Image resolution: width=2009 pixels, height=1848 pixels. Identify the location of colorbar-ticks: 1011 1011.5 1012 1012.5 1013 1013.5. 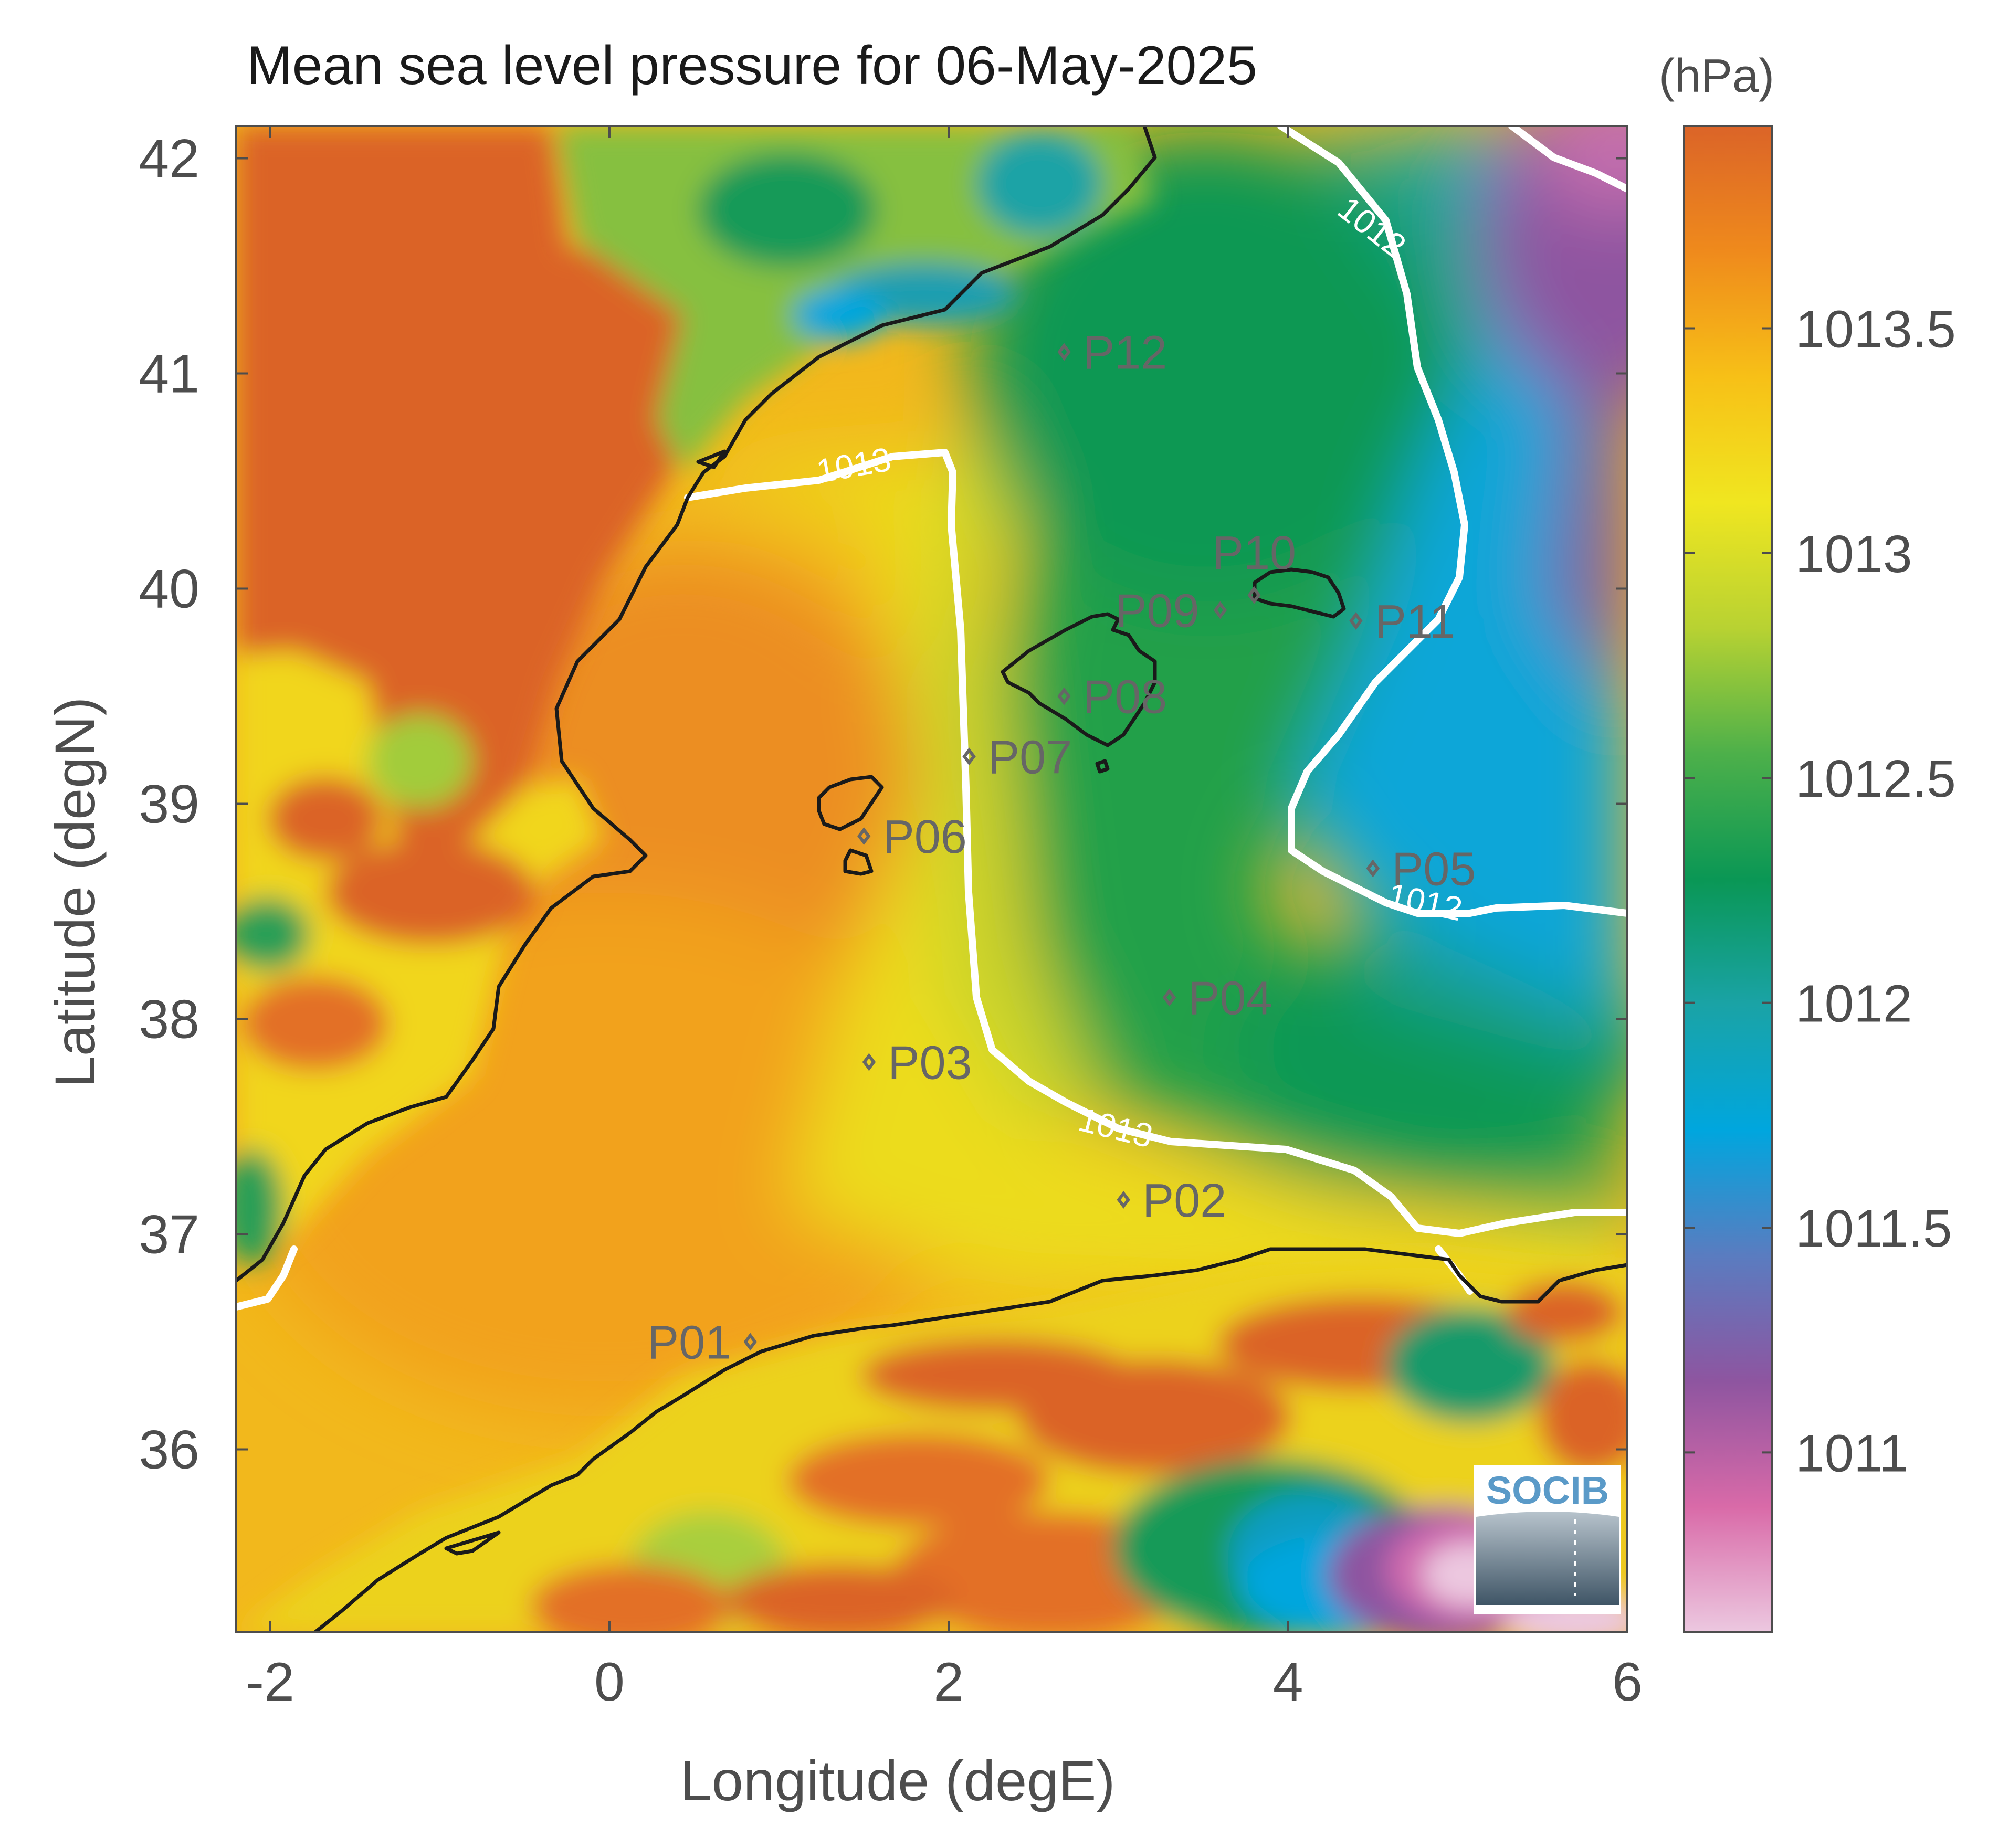
(1820, 892).